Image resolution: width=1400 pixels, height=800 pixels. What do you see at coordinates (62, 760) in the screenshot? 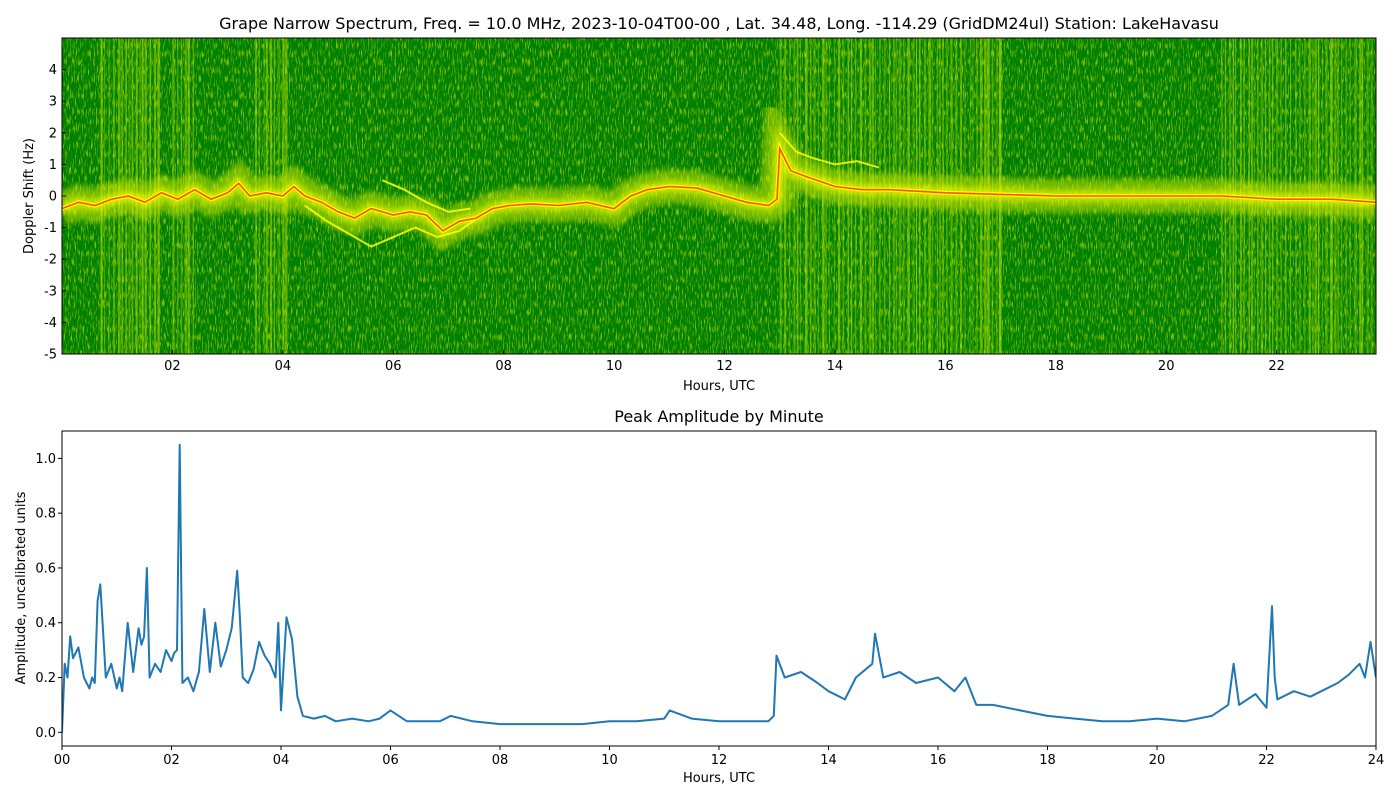
I see `amplitude-x-tick-label: 00` at bounding box center [62, 760].